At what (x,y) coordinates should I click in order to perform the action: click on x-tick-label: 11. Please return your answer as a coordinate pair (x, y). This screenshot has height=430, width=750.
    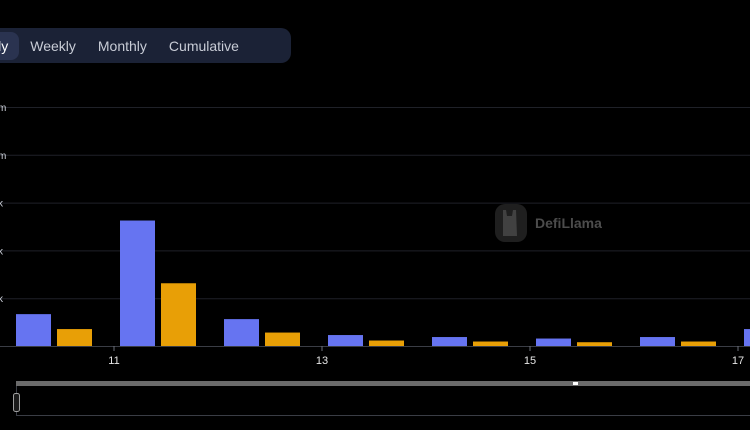
    Looking at the image, I should click on (113, 361).